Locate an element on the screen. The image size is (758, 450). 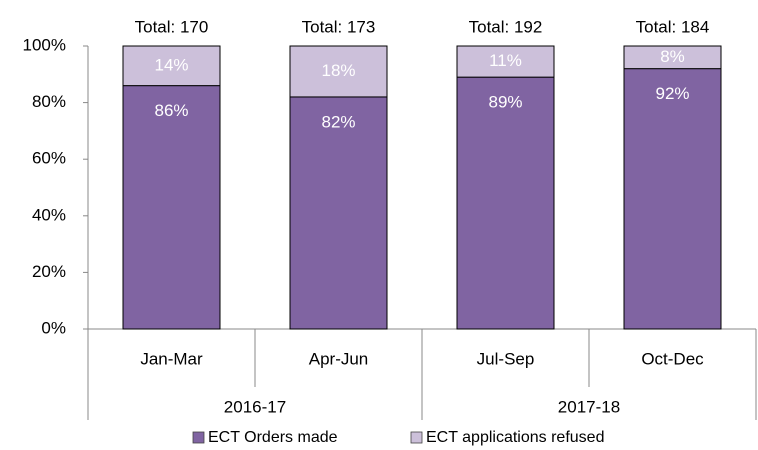
value-label: 82% is located at coordinates (338, 121).